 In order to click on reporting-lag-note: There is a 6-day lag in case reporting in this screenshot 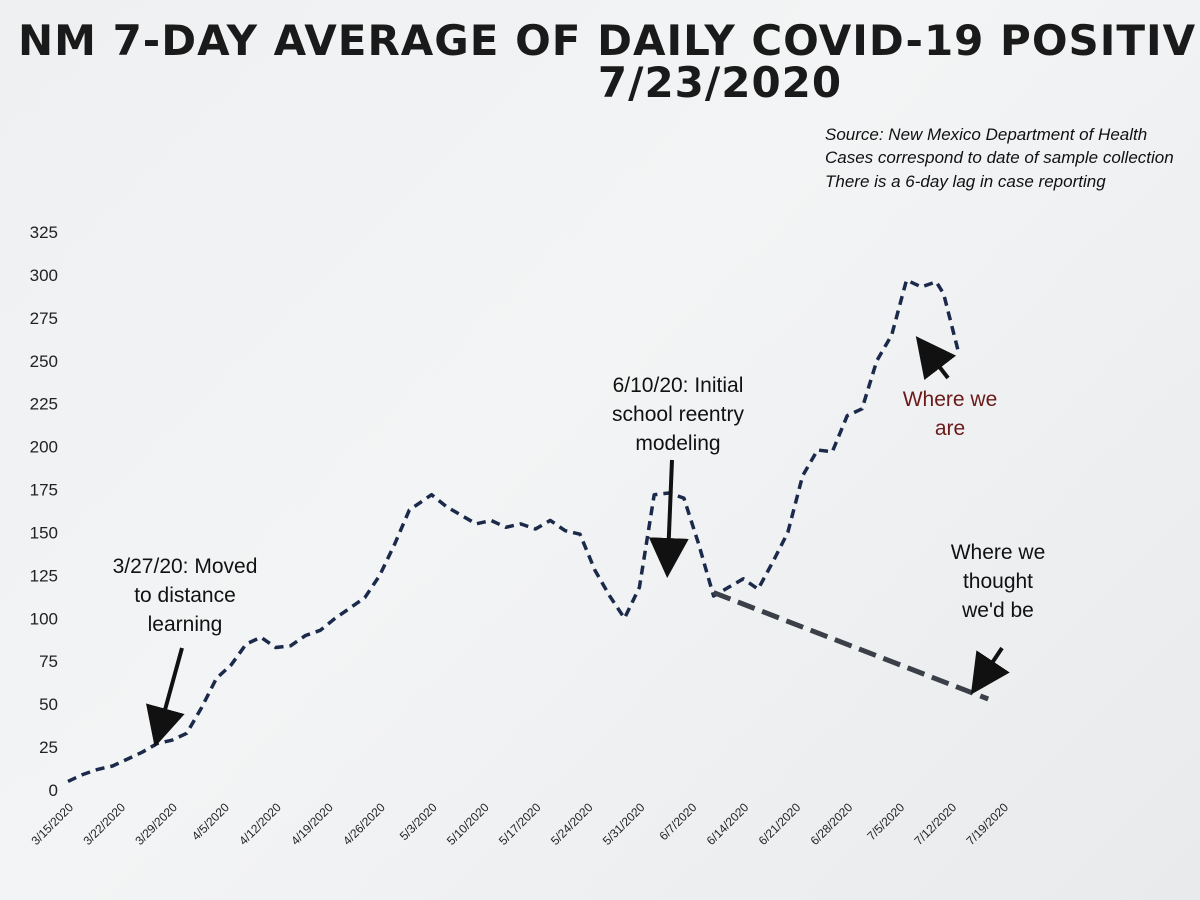, I will do `click(965, 181)`.